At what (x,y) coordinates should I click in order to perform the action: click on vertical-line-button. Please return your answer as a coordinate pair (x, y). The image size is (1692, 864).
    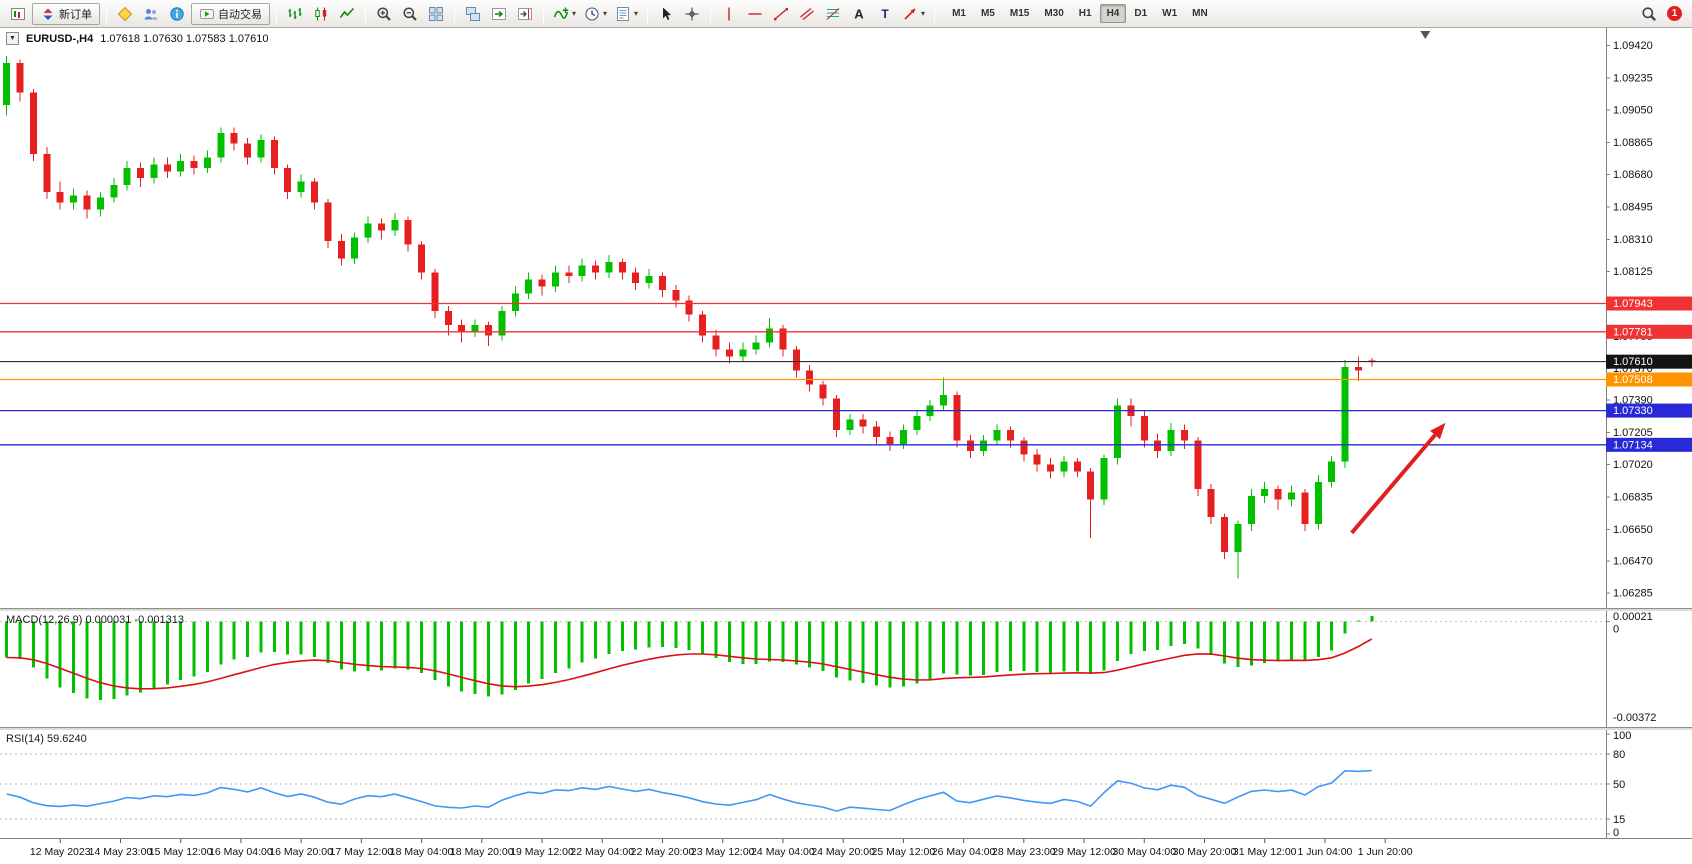
    Looking at the image, I should click on (729, 14).